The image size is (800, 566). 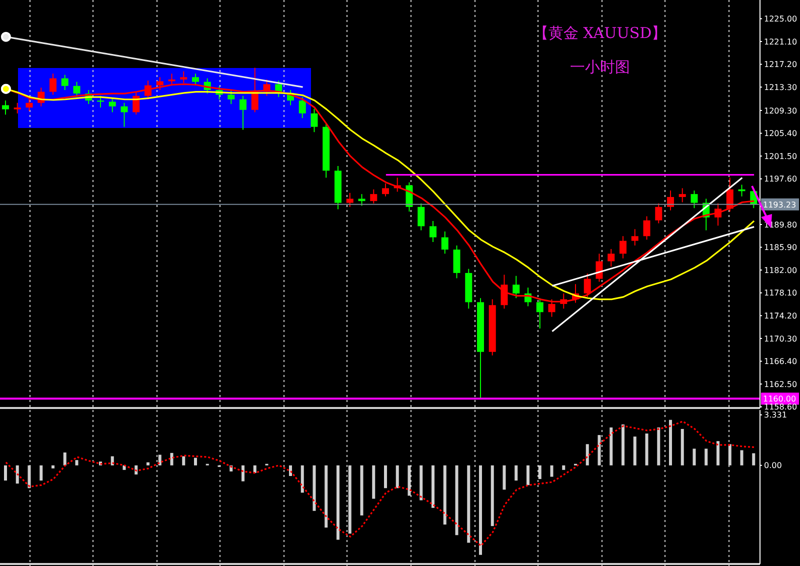 I want to click on y-tick-label: 1217.20, so click(x=781, y=65).